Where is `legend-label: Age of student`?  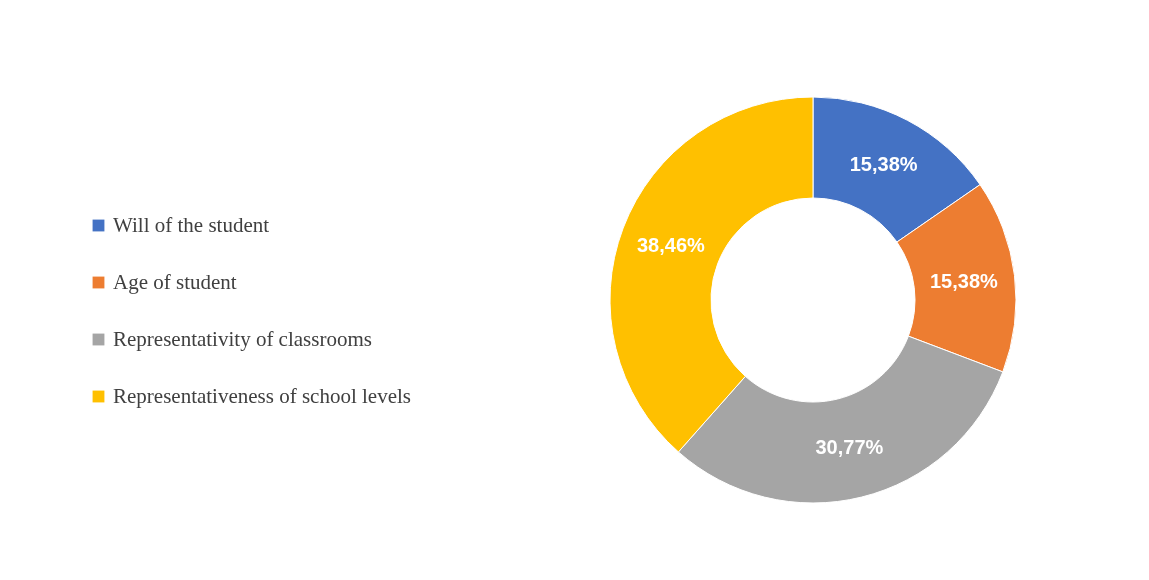
legend-label: Age of student is located at coordinates (175, 281).